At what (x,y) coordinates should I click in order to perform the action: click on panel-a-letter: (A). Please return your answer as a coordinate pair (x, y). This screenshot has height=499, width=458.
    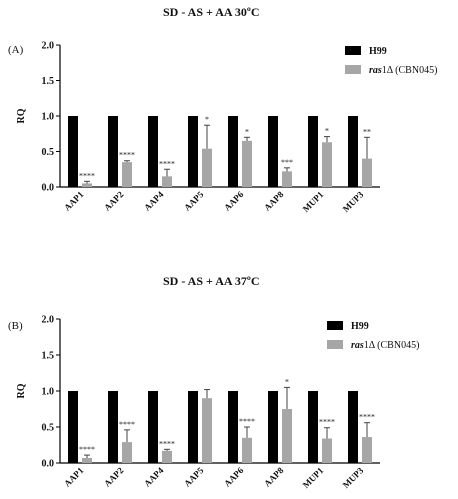
    Looking at the image, I should click on (16, 50).